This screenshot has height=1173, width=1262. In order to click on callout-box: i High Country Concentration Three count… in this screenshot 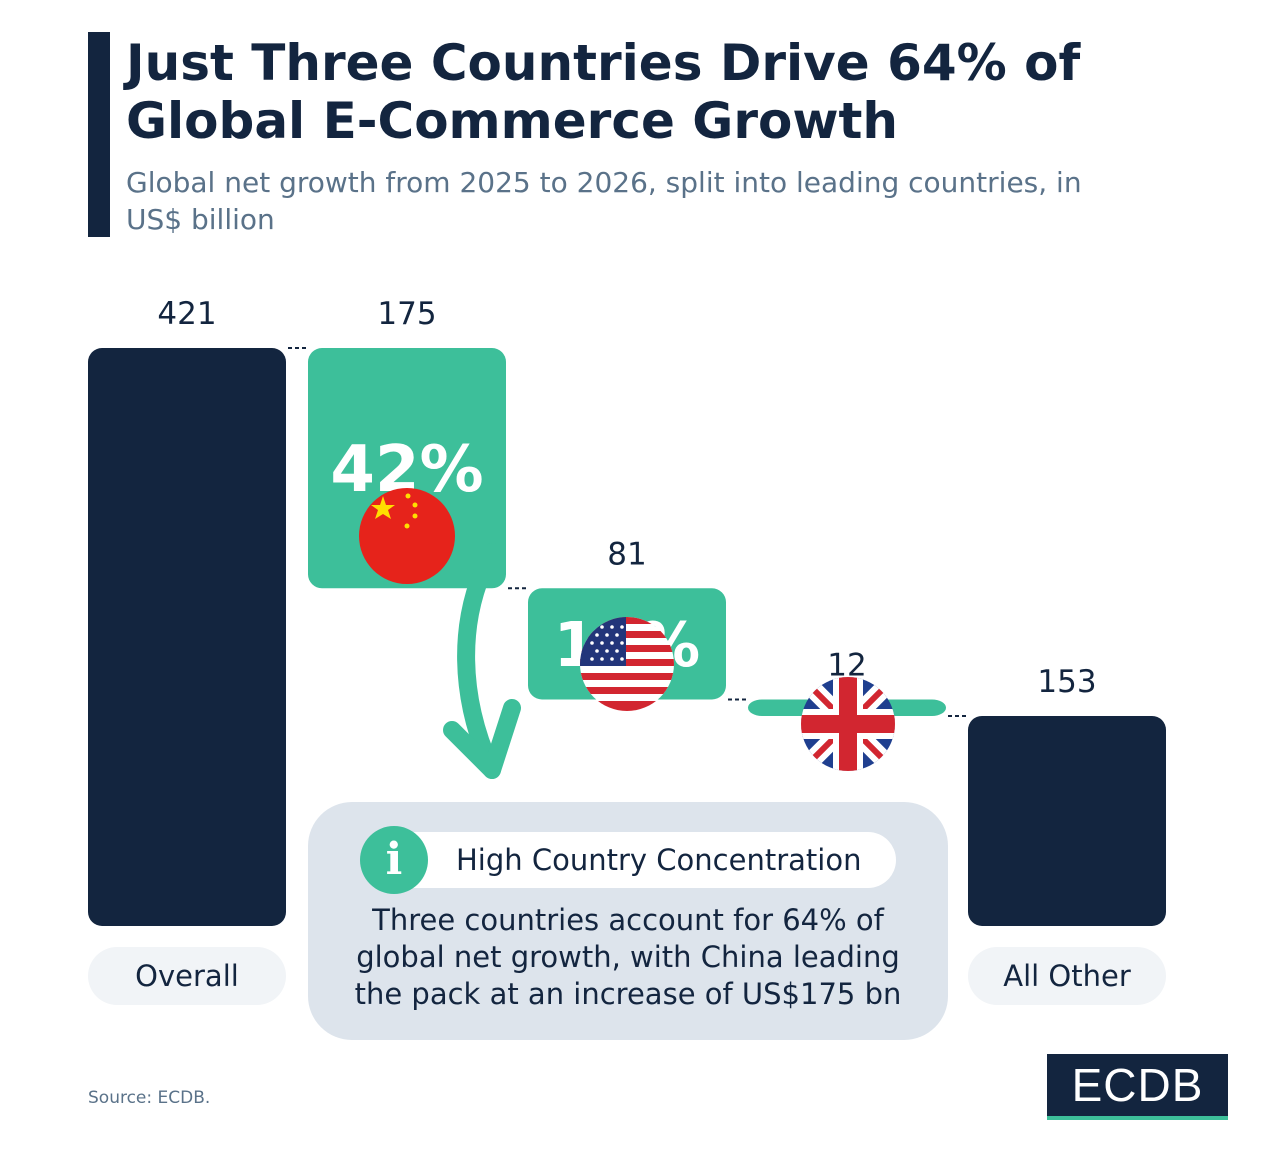, I will do `click(628, 921)`.